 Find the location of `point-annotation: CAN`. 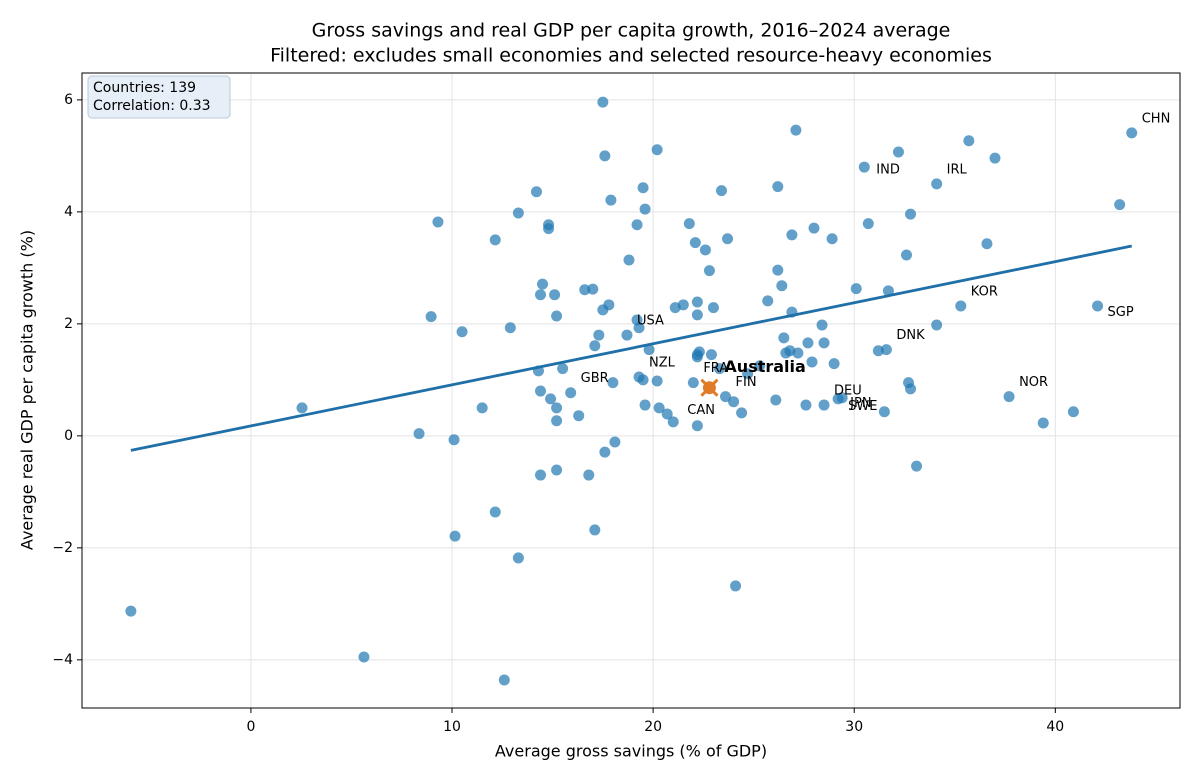

point-annotation: CAN is located at coordinates (701, 410).